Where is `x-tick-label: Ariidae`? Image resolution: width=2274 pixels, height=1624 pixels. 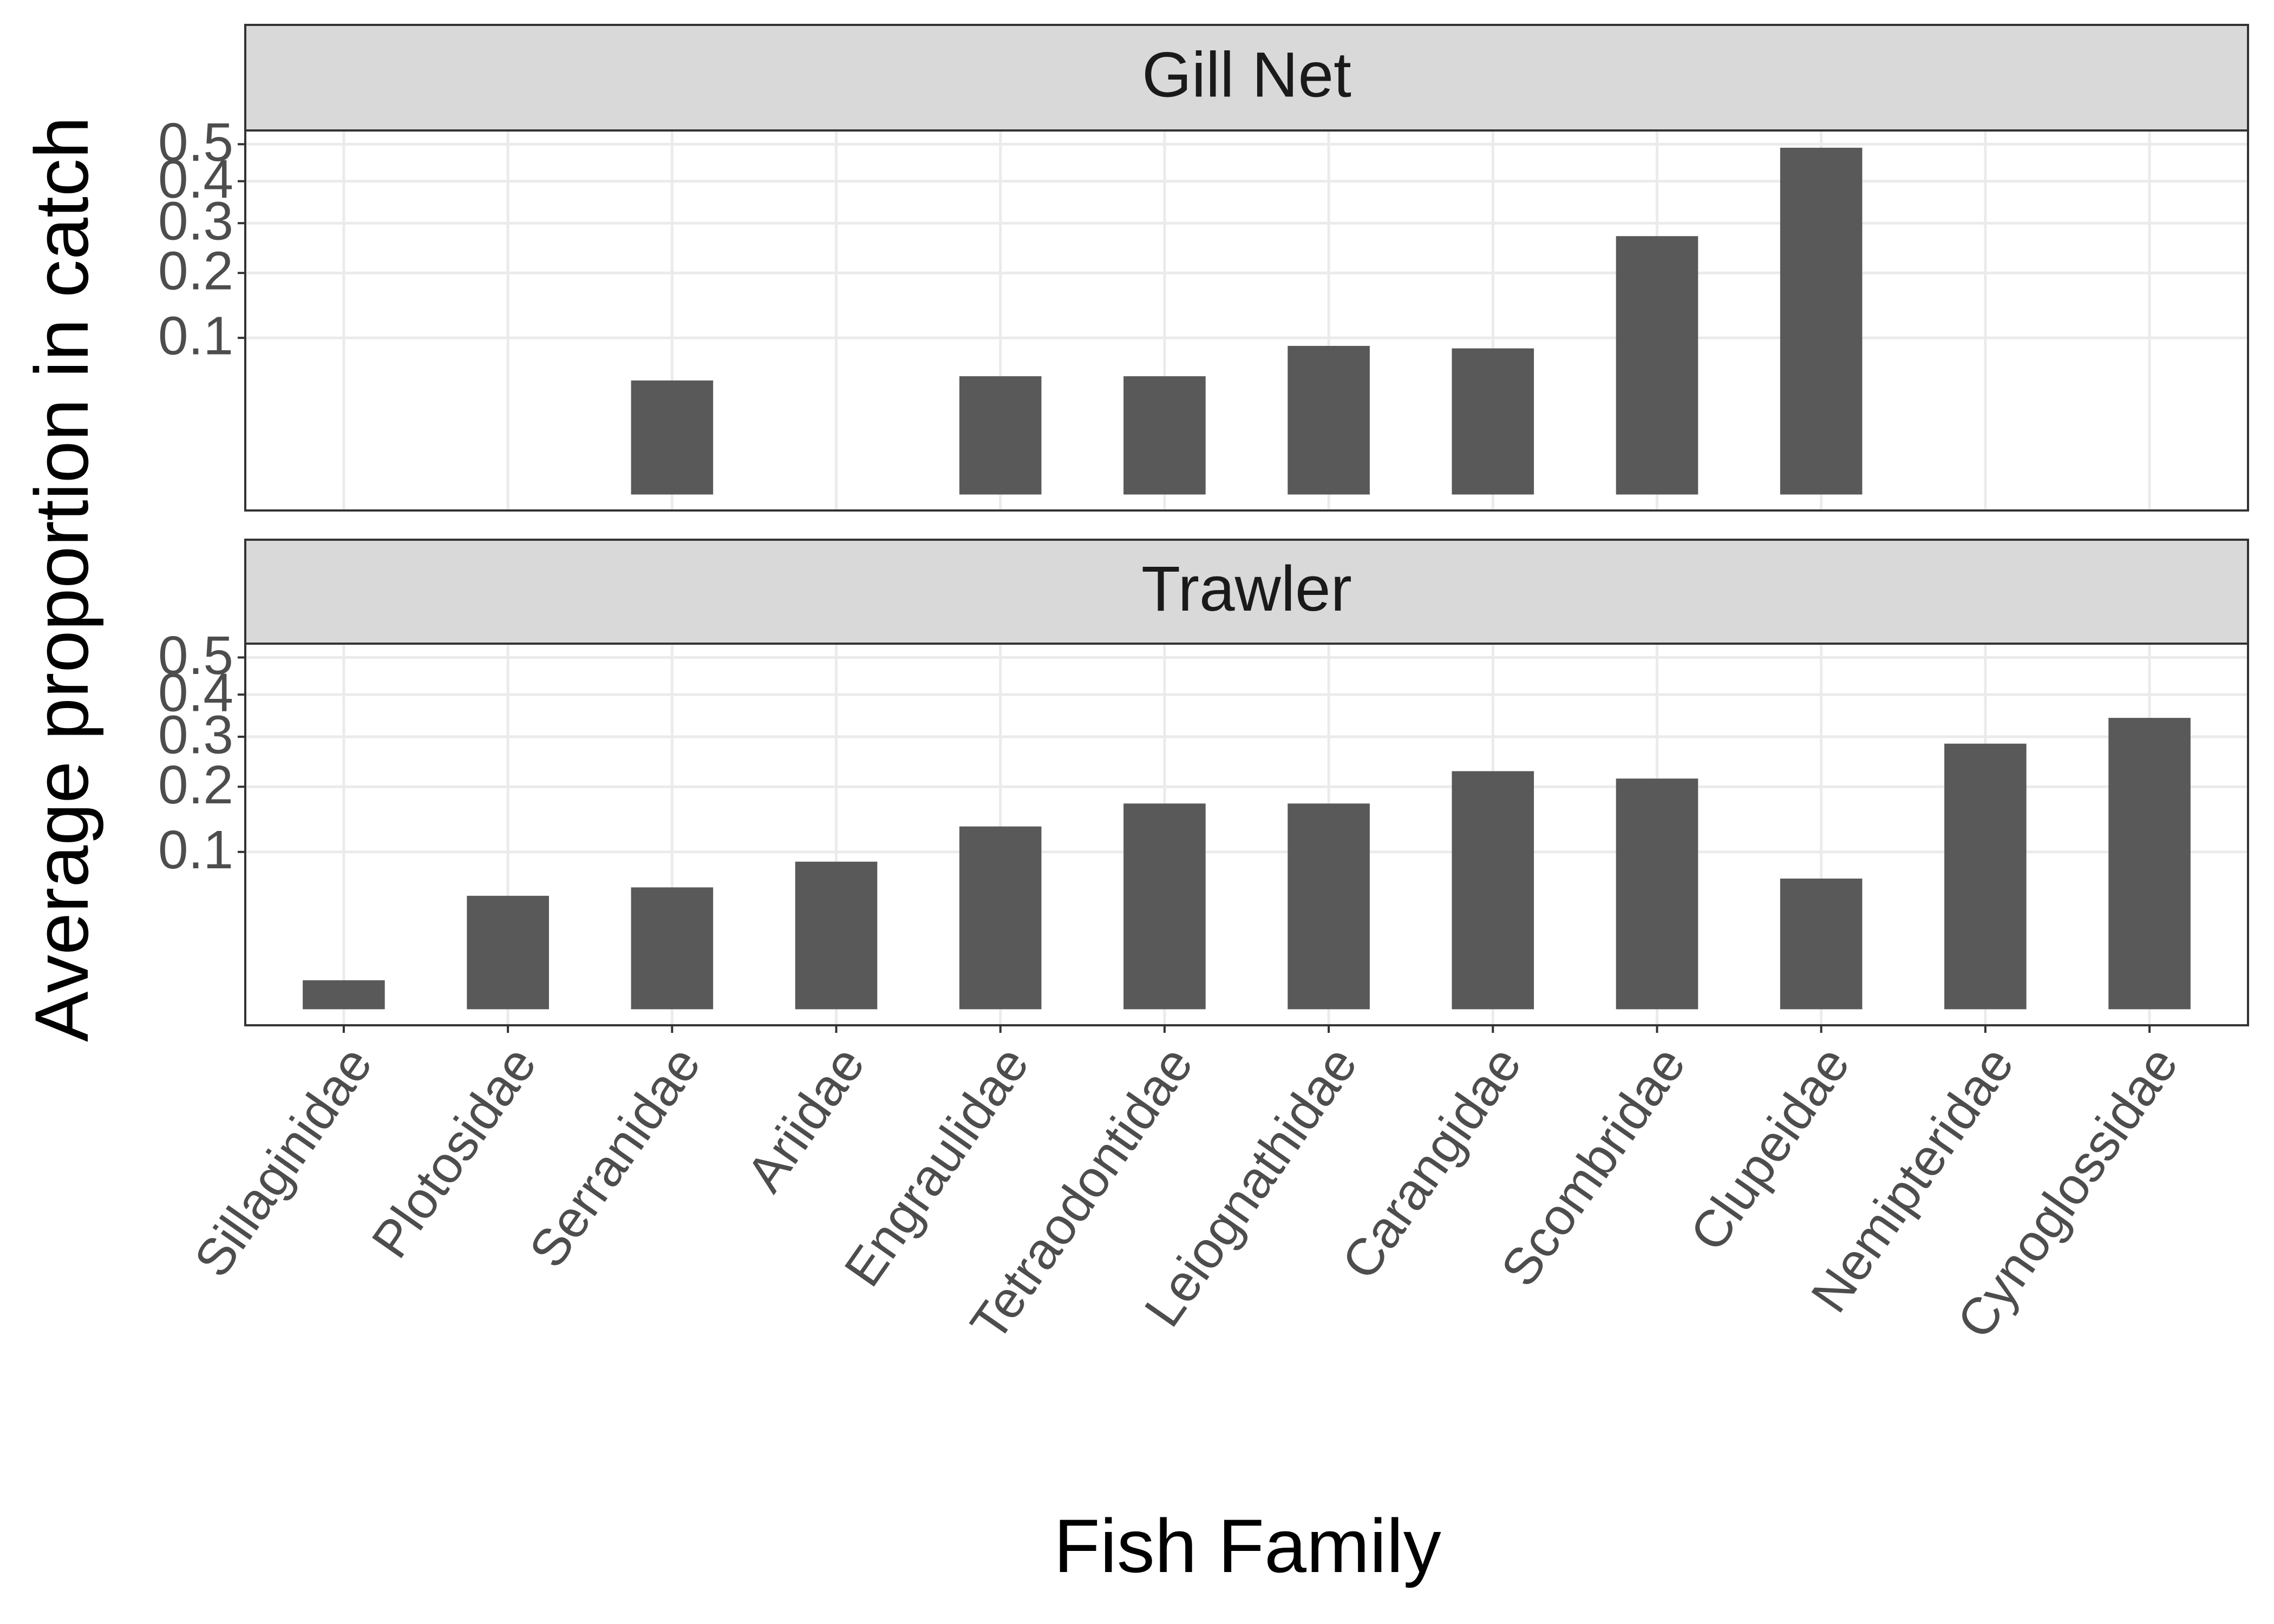
x-tick-label: Ariidae is located at coordinates (805, 1119).